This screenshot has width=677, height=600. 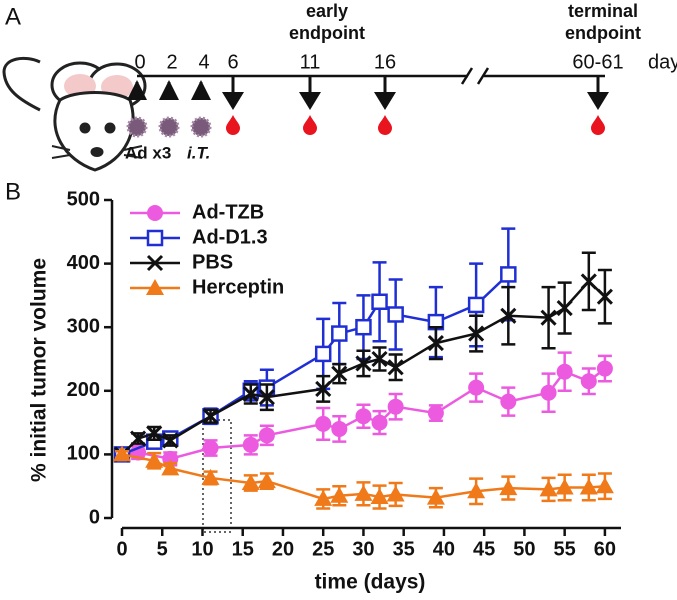 What do you see at coordinates (230, 237) in the screenshot?
I see `legend-label: Ad-D1.3` at bounding box center [230, 237].